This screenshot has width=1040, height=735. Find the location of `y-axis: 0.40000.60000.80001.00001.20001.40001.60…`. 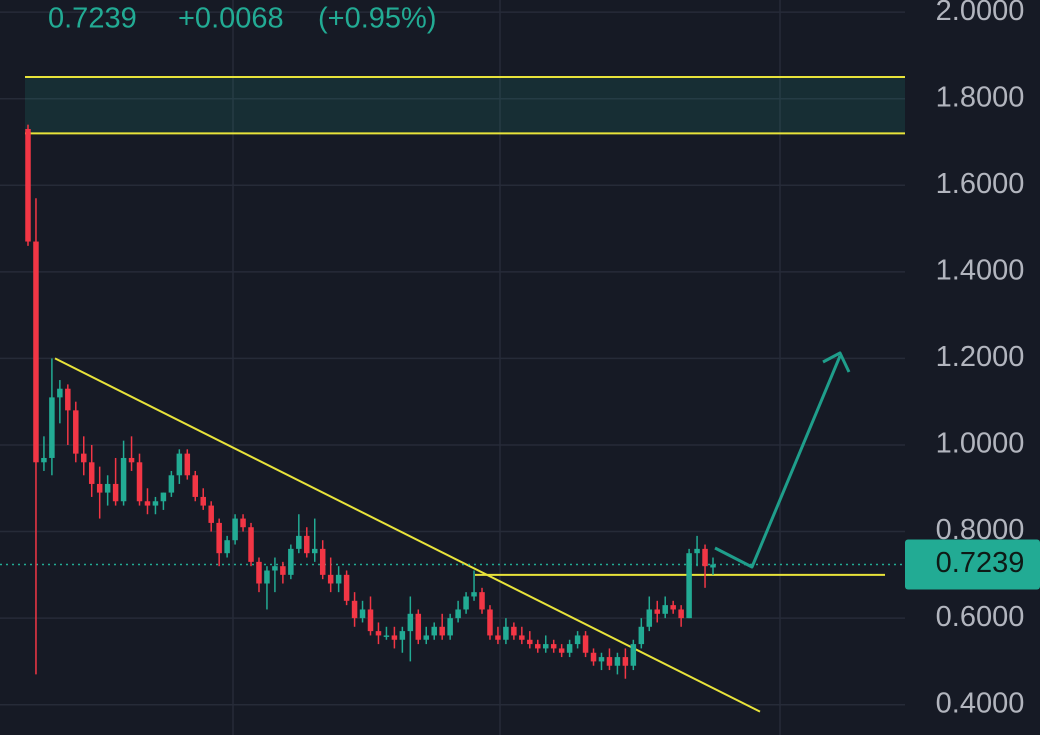

y-axis: 0.40000.60000.80001.00001.20001.40001.60… is located at coordinates (972, 359).